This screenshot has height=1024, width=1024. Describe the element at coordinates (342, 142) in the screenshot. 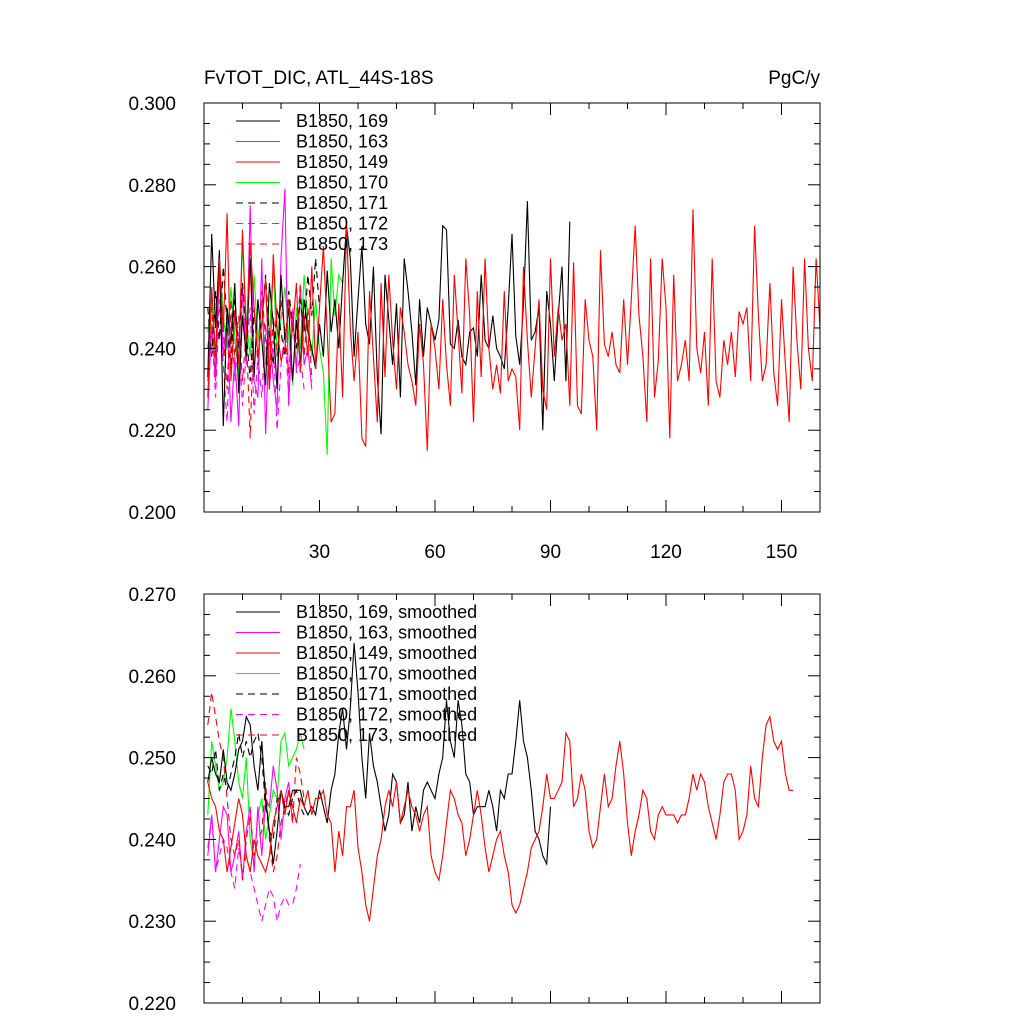

I see `legend-label-163: B1850, 163` at that location.